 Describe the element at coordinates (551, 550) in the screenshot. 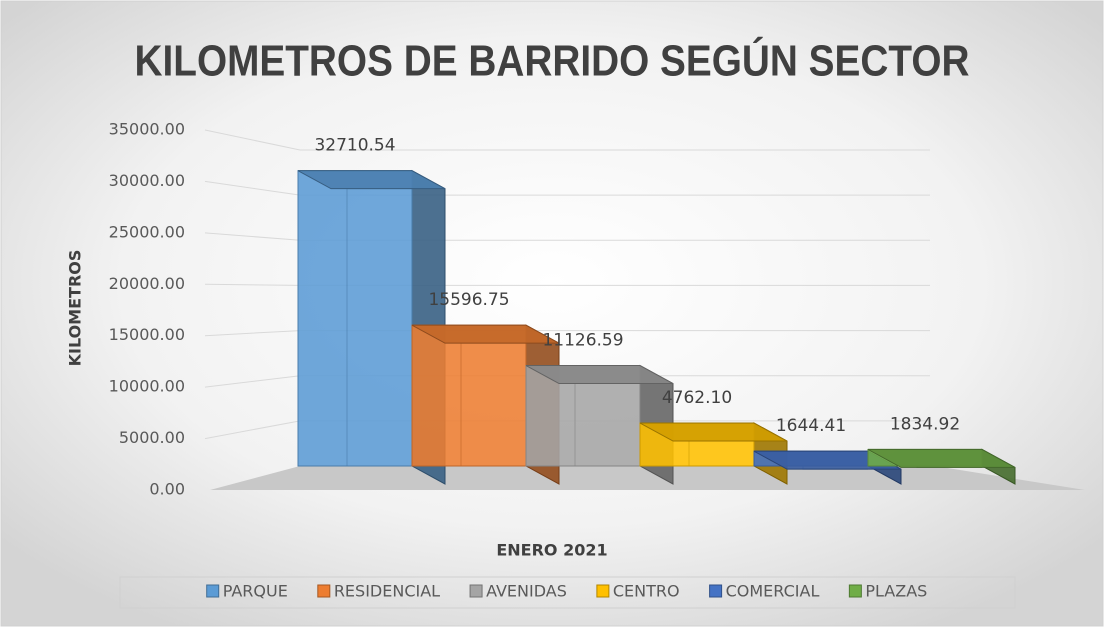

I see `x-axis-label: ENERO 2021` at that location.